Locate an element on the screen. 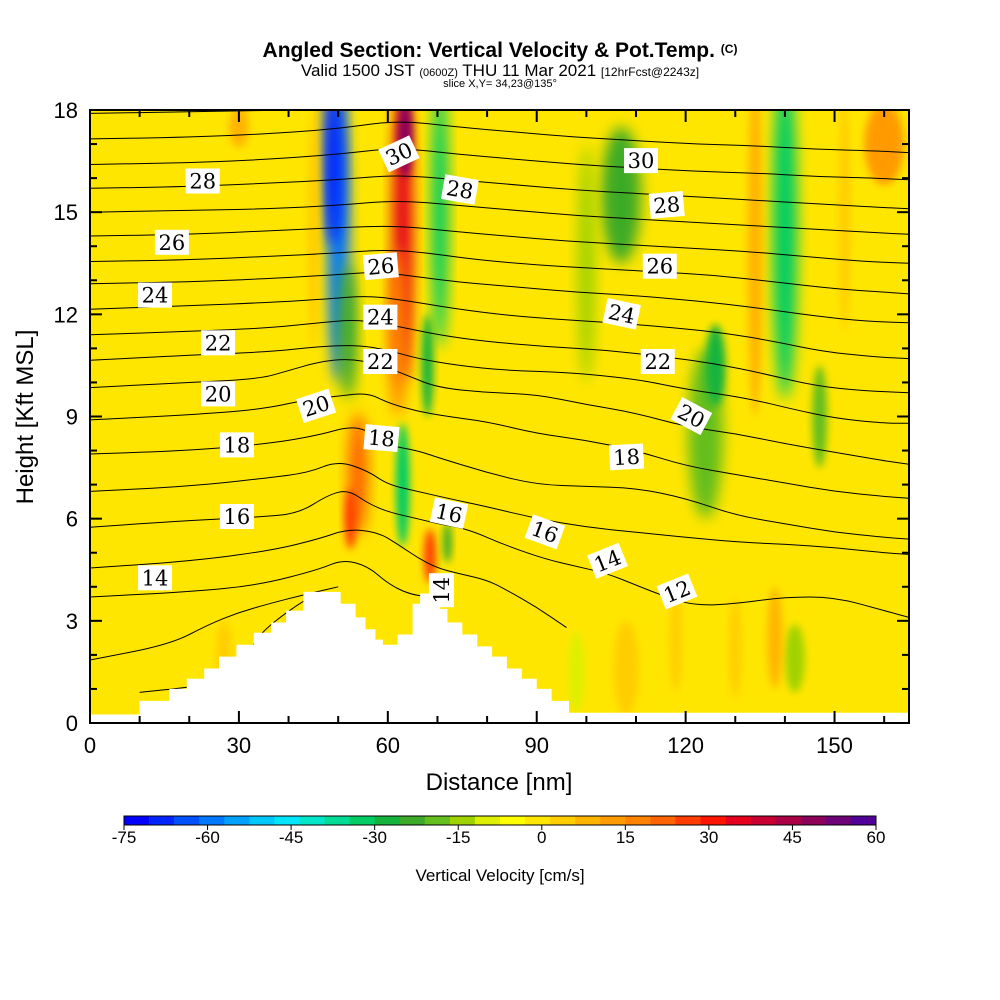 This screenshot has height=1000, width=1000. valid-date: THU 11 Mar 2021 is located at coordinates (529, 70).